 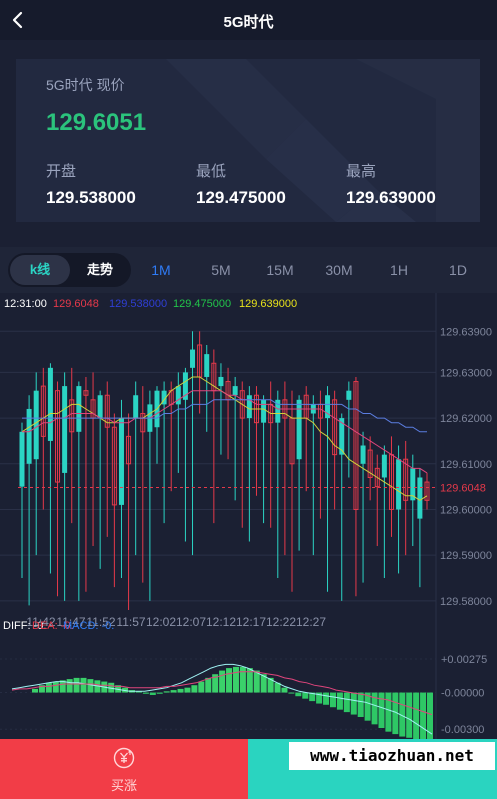 What do you see at coordinates (462, 730) in the screenshot?
I see `macd-y-tick-label: -0.00300` at bounding box center [462, 730].